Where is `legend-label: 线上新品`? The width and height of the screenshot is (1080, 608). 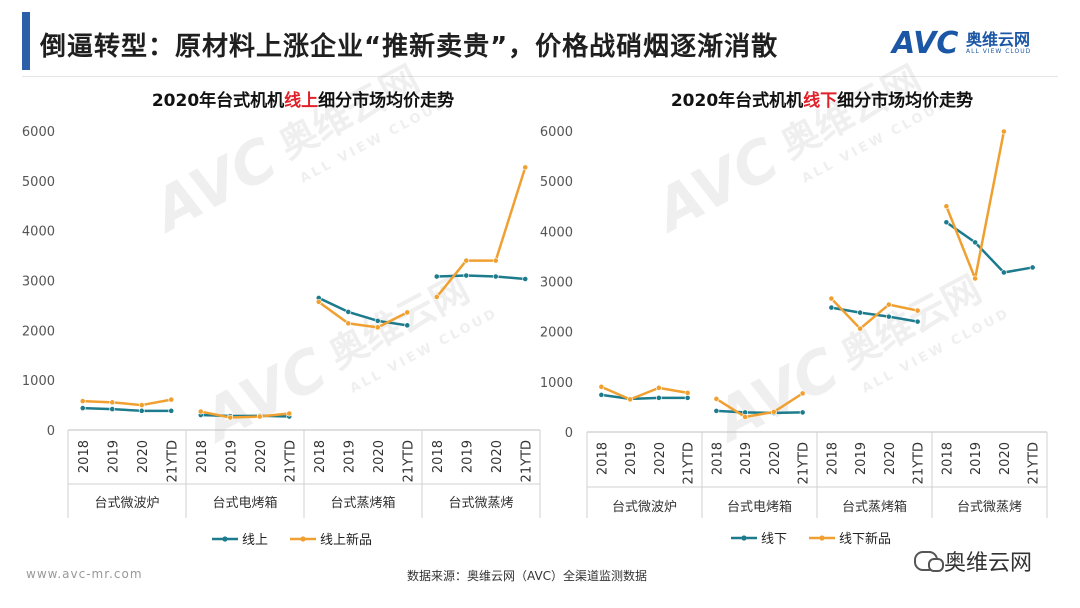 legend-label: 线上新品 is located at coordinates (346, 540).